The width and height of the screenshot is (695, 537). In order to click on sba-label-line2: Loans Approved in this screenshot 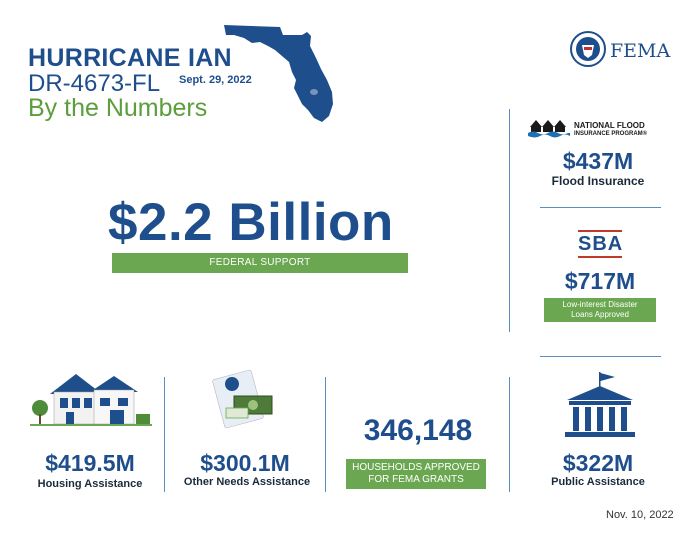, I will do `click(600, 314)`.